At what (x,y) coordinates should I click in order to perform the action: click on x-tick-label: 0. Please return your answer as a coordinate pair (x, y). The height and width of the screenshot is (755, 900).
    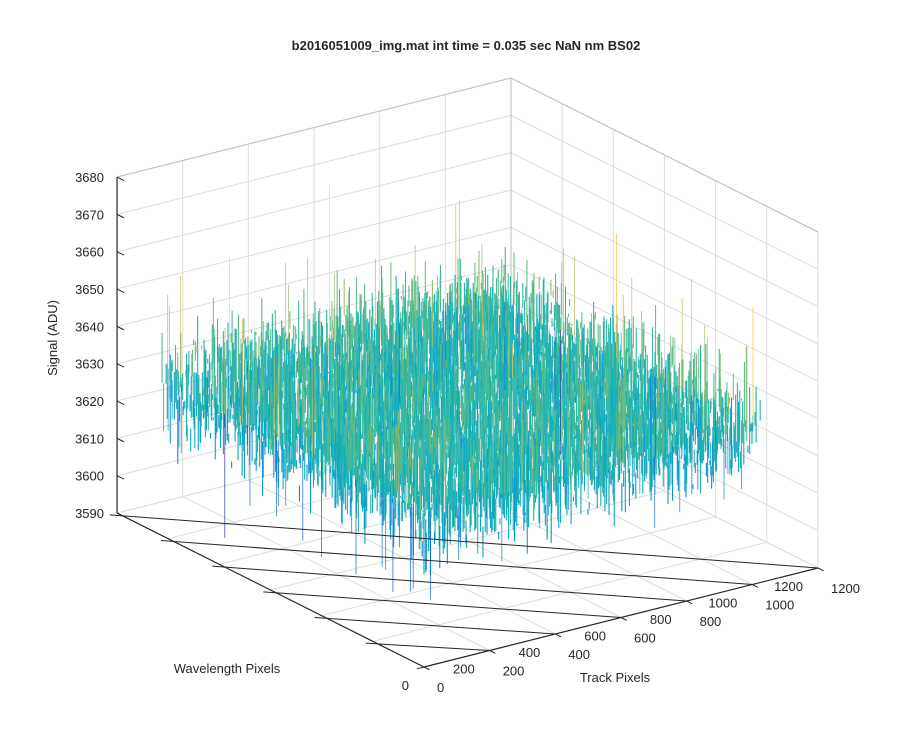
    Looking at the image, I should click on (440, 687).